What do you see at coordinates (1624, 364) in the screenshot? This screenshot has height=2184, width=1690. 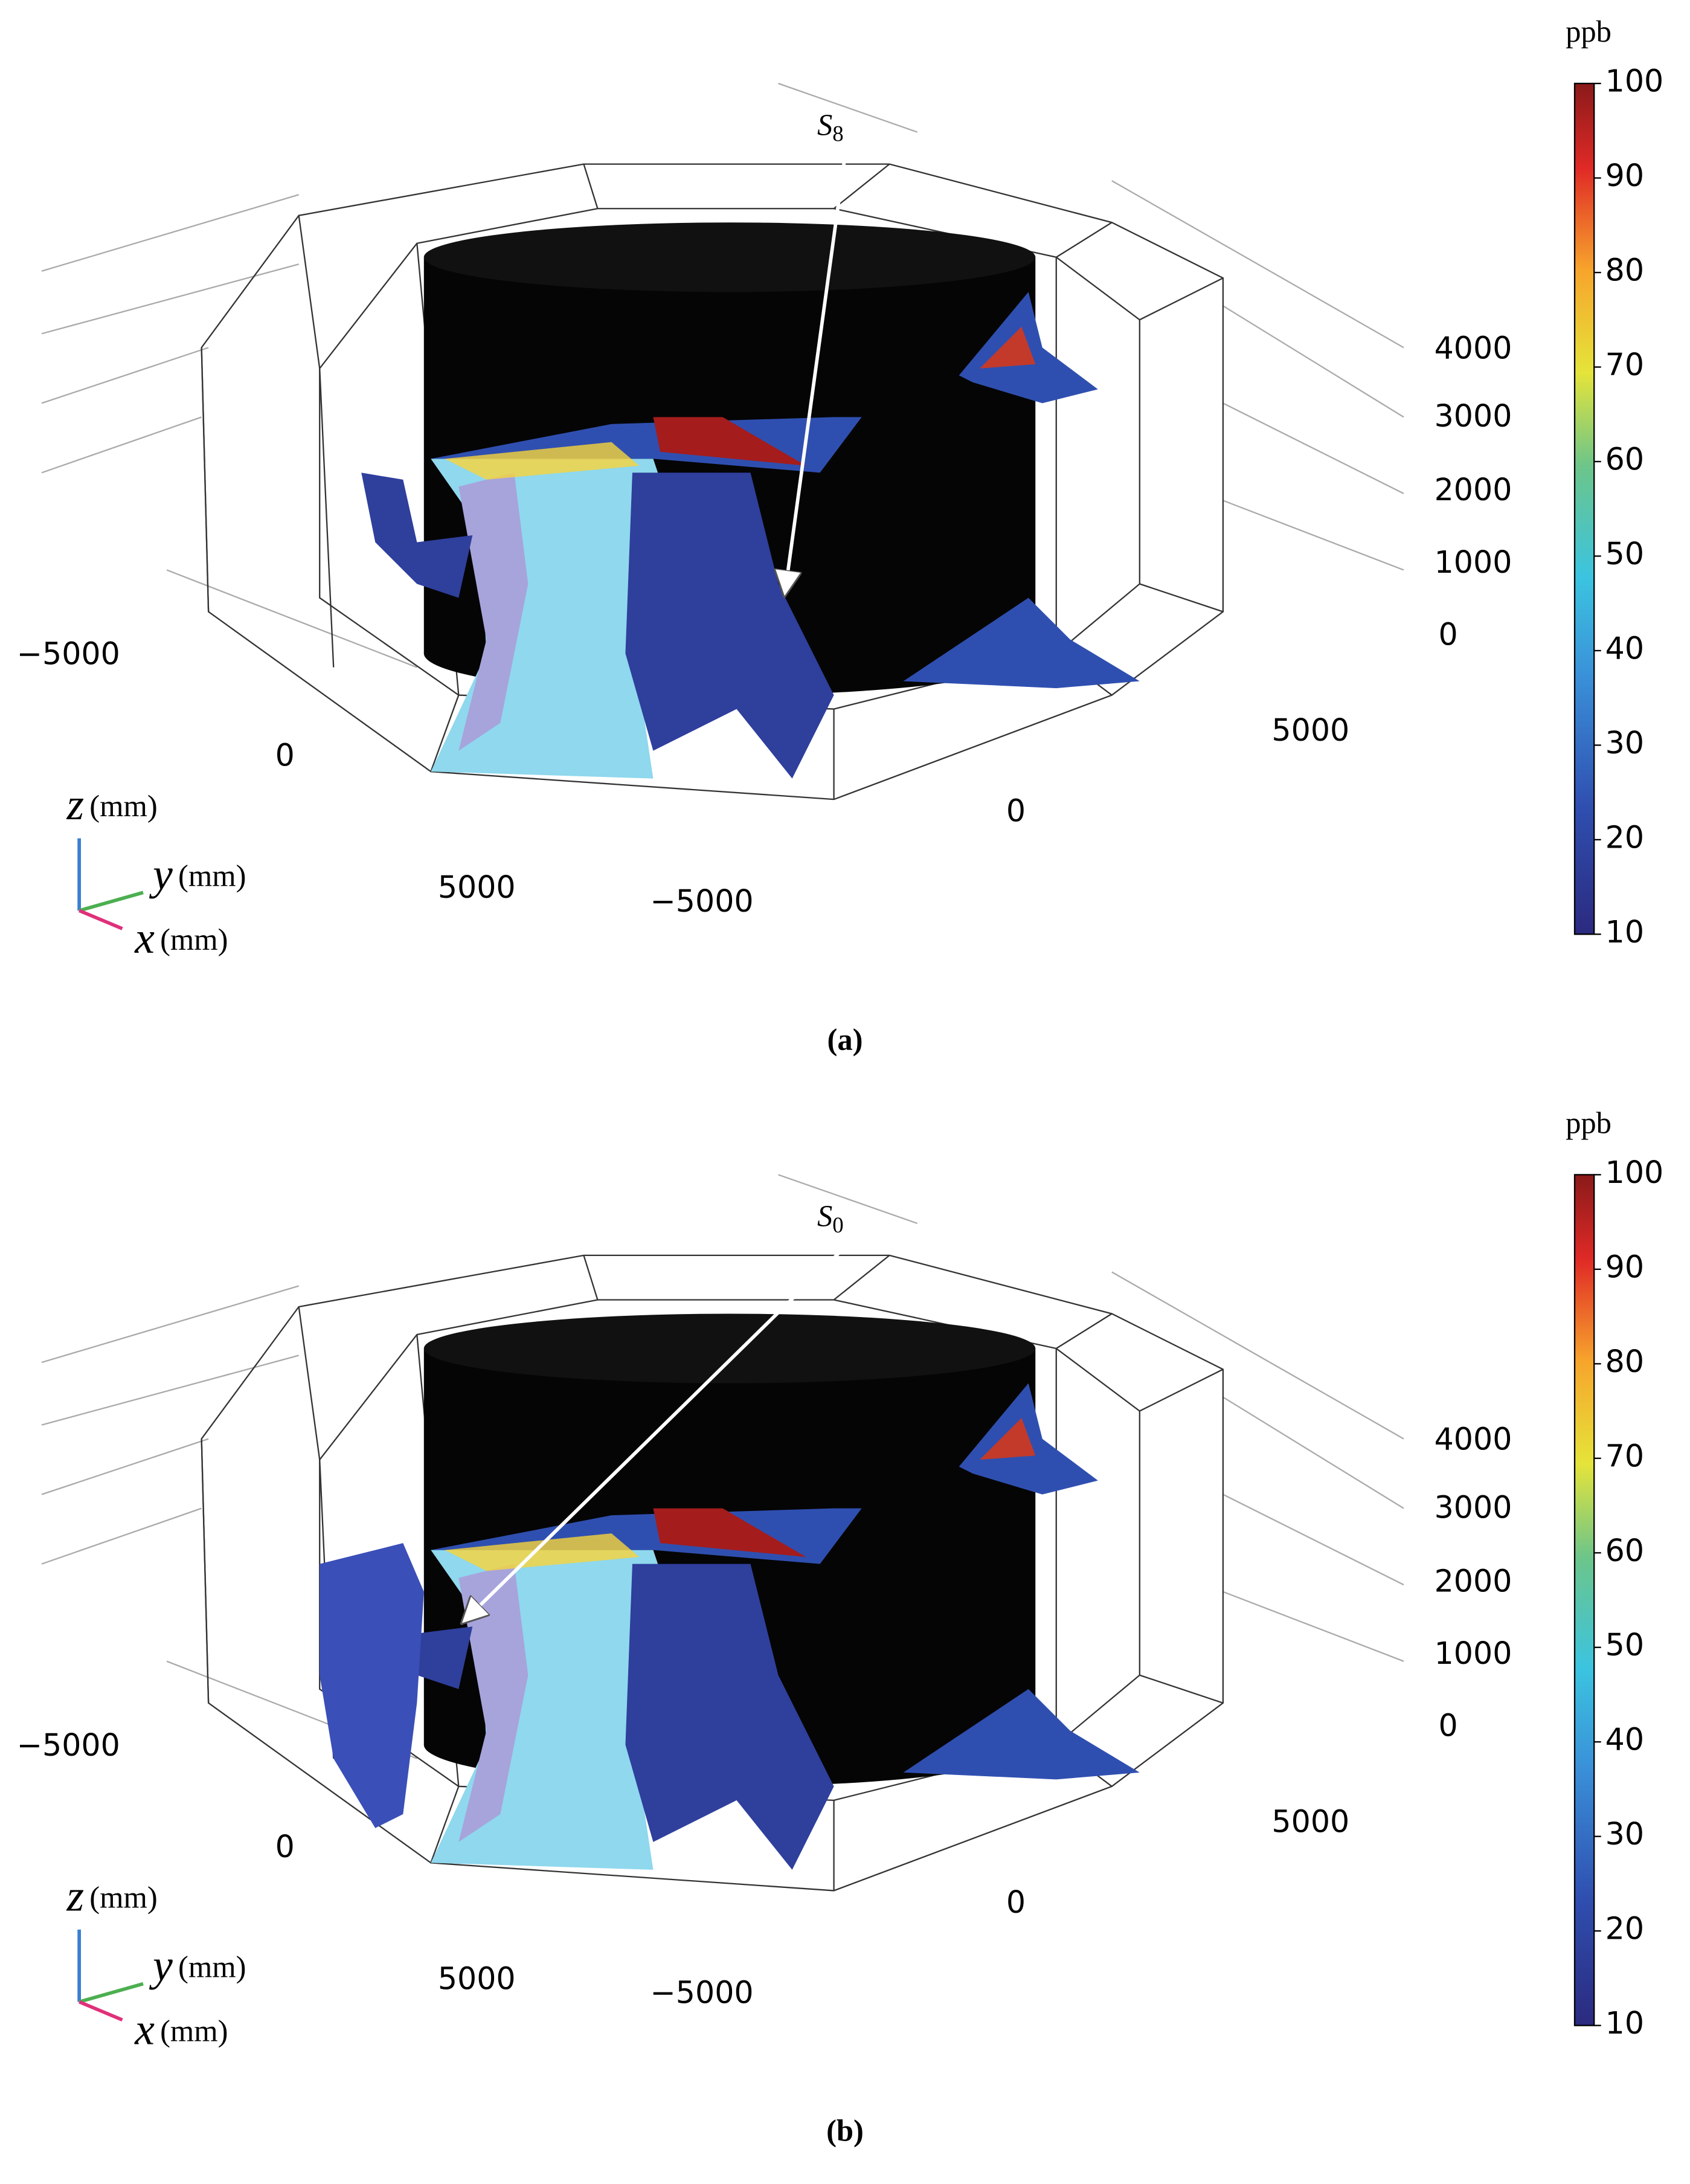 I see `colorbar-tick-label: 70` at bounding box center [1624, 364].